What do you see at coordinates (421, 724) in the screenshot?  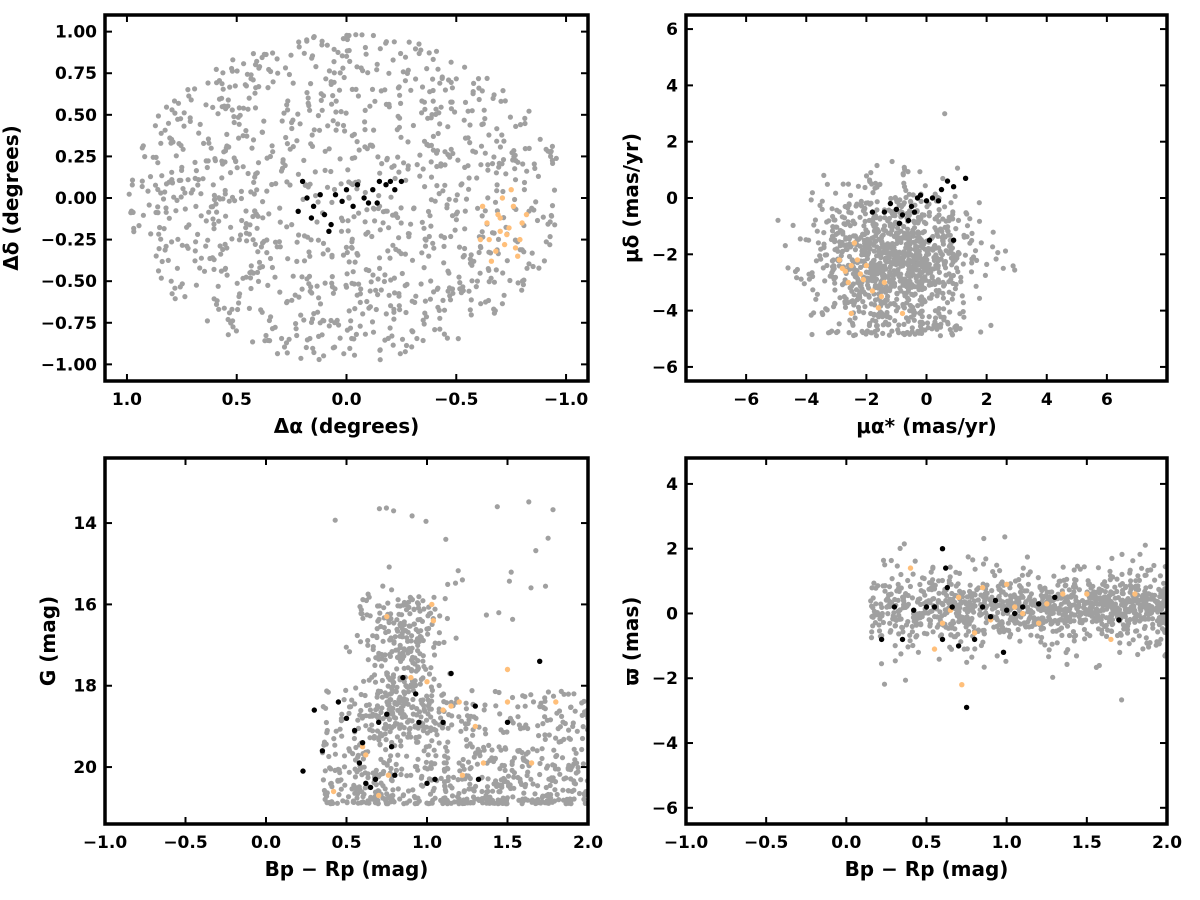 I see `series-black-stars` at bounding box center [421, 724].